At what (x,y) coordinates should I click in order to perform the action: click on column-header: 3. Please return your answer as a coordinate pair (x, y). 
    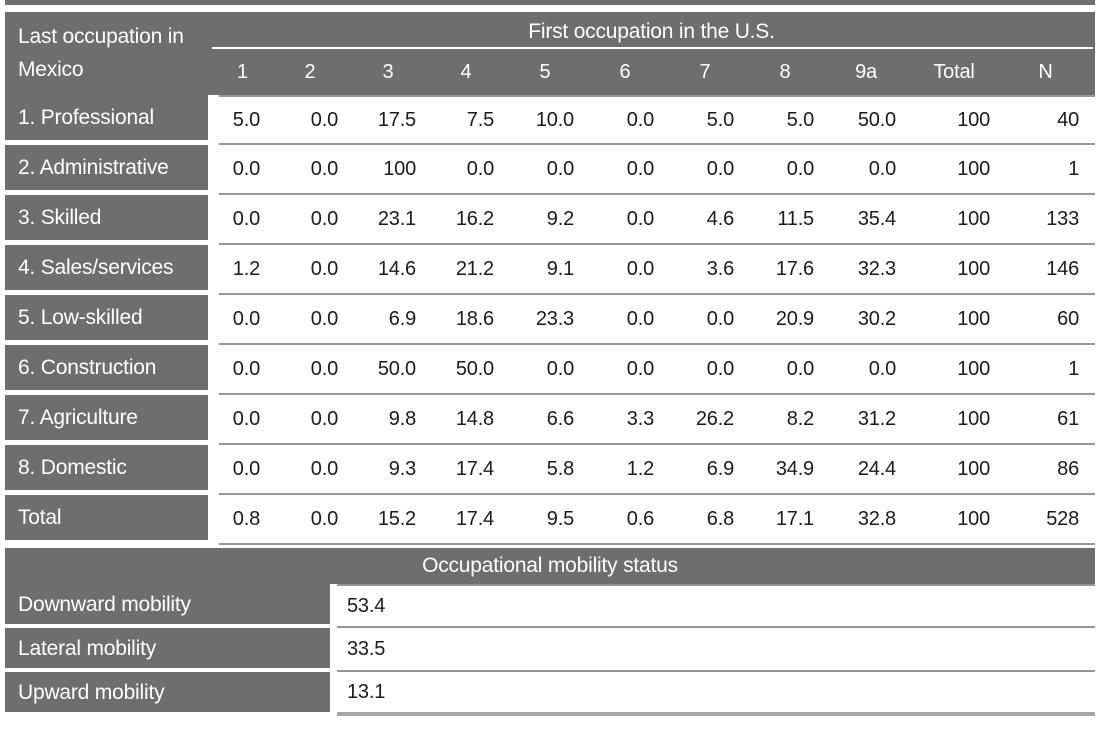
    Looking at the image, I should click on (388, 71).